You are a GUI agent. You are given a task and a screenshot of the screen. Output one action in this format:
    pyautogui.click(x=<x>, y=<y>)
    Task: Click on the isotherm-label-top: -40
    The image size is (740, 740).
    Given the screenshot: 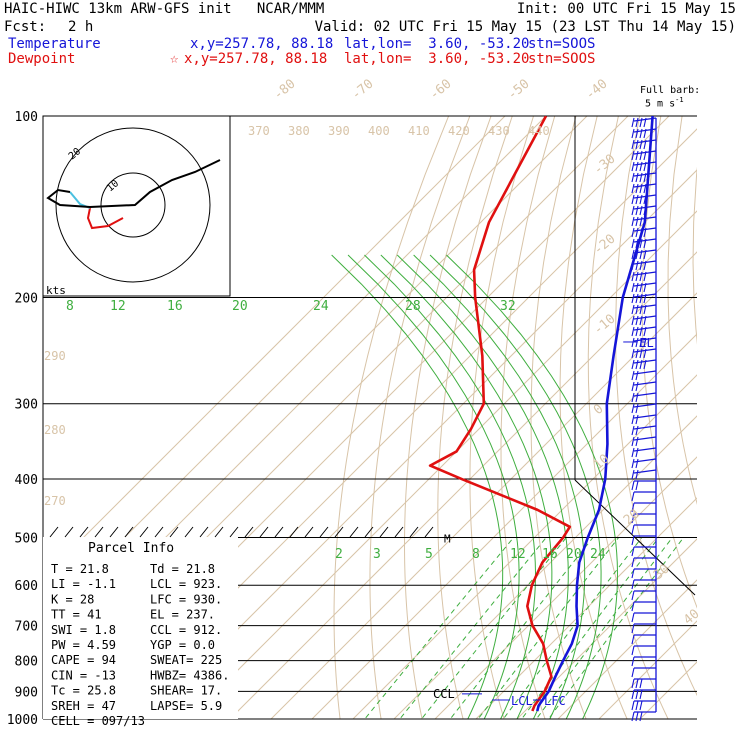 What is the action you would take?
    pyautogui.click(x=597, y=89)
    